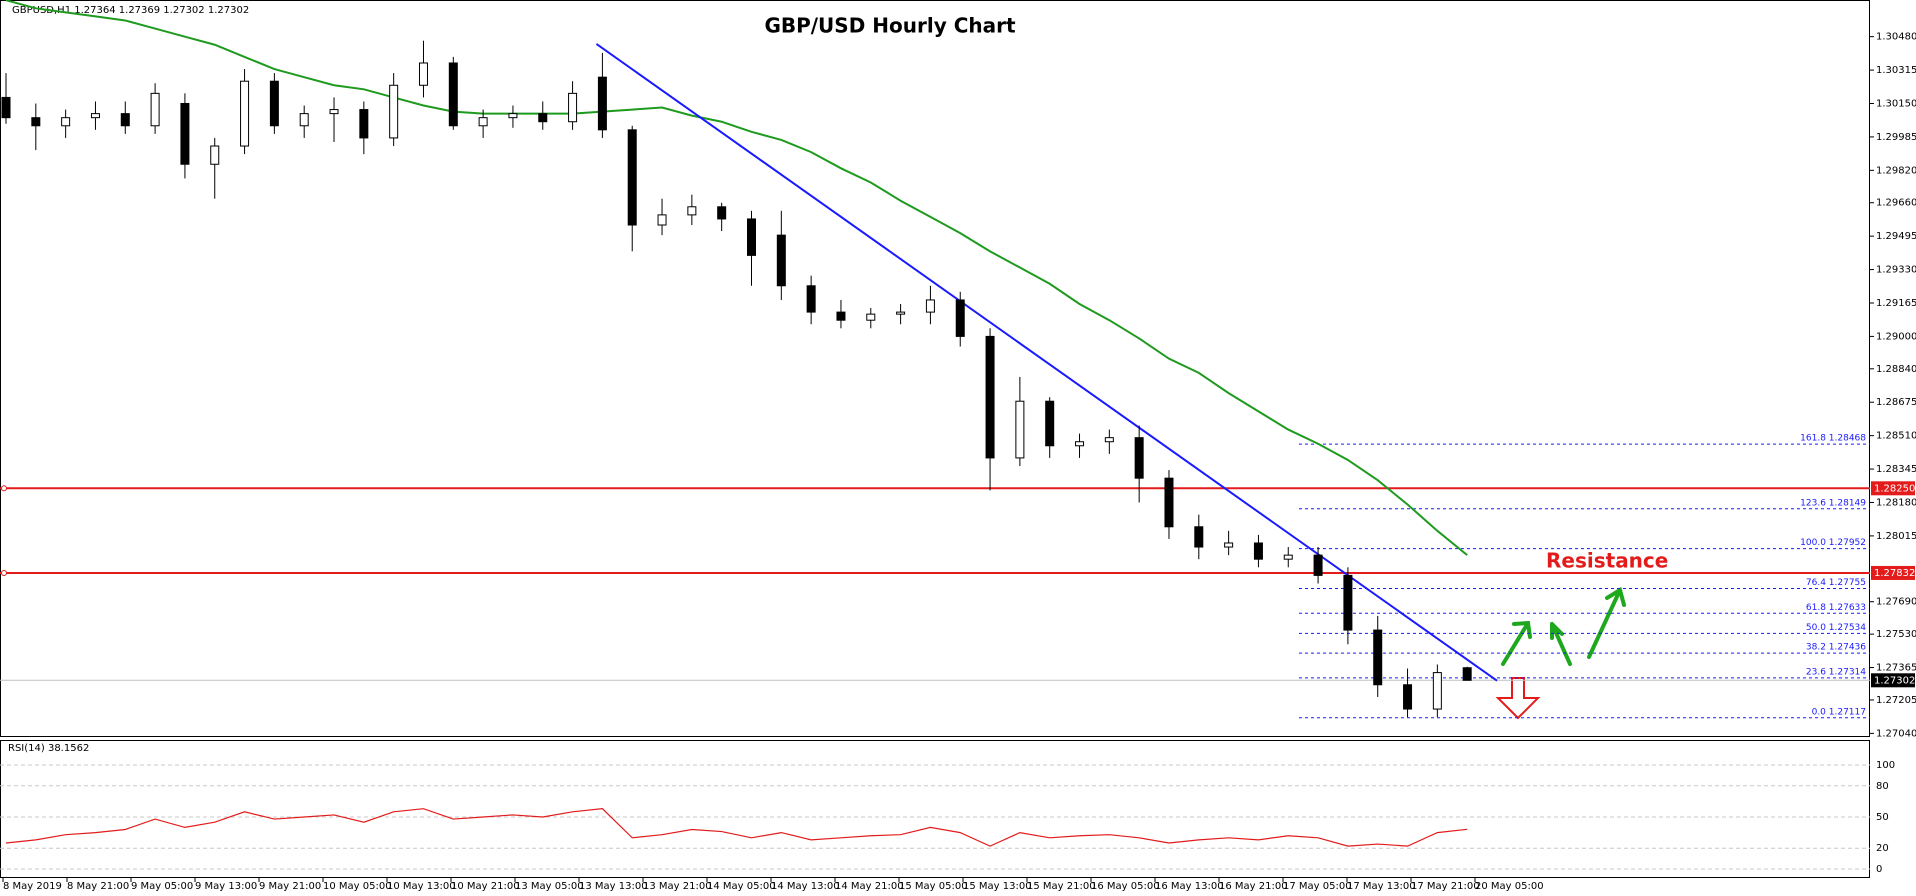 The image size is (1916, 896). I want to click on y-tick-label: 1.27690, so click(1896, 602).